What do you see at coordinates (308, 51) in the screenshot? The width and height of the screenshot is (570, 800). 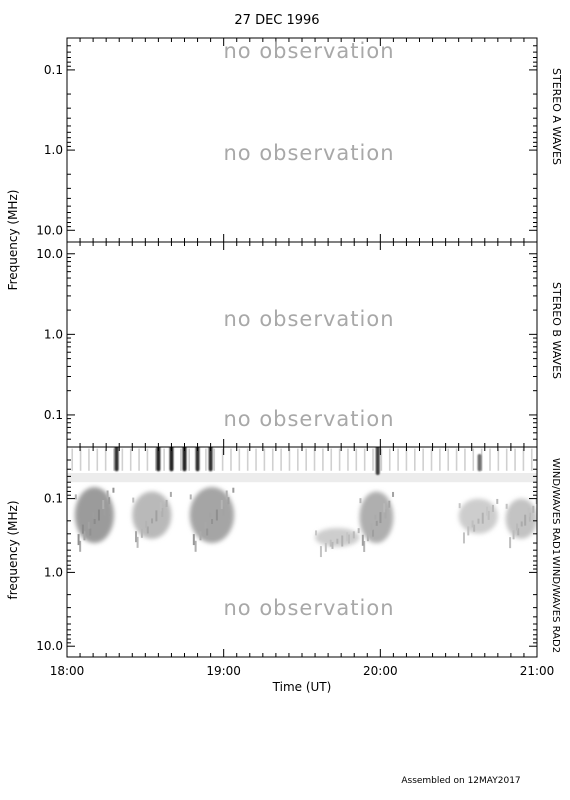 I see `stereo-a-no-observation-upper: no observation` at bounding box center [308, 51].